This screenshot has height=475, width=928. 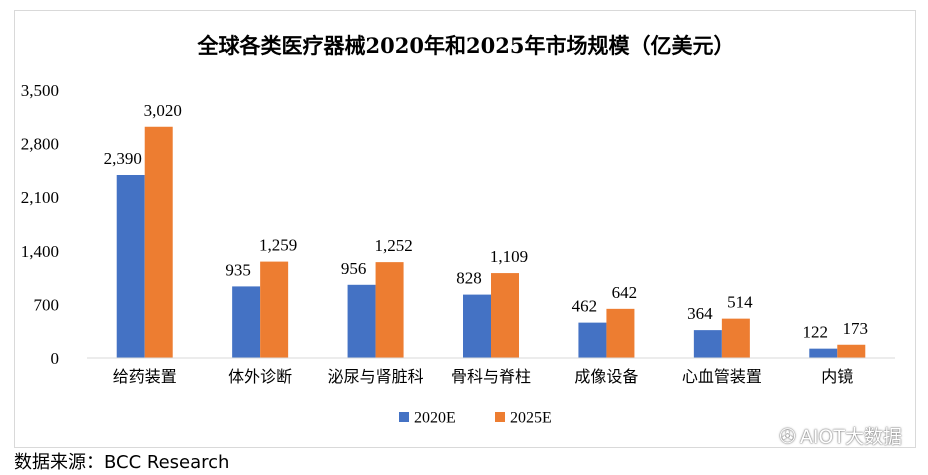 What do you see at coordinates (722, 376) in the screenshot?
I see `x-tick-label: 心血管装置` at bounding box center [722, 376].